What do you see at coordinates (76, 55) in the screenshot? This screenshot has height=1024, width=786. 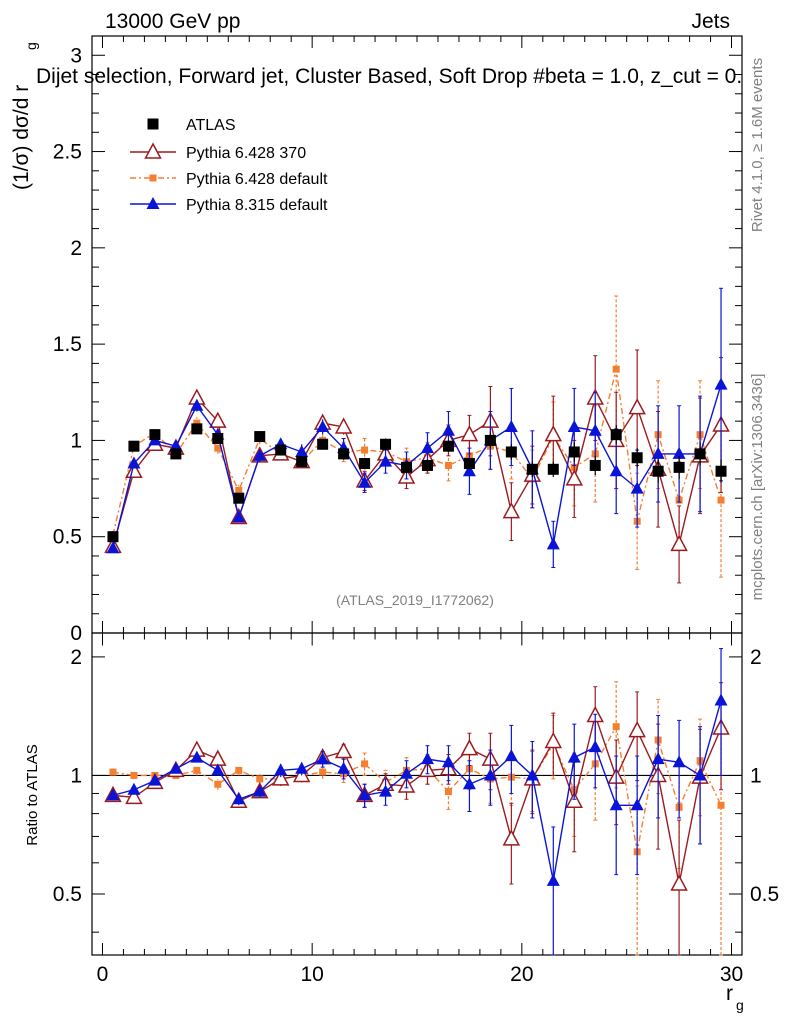 I see `y-tick-label: 3` at bounding box center [76, 55].